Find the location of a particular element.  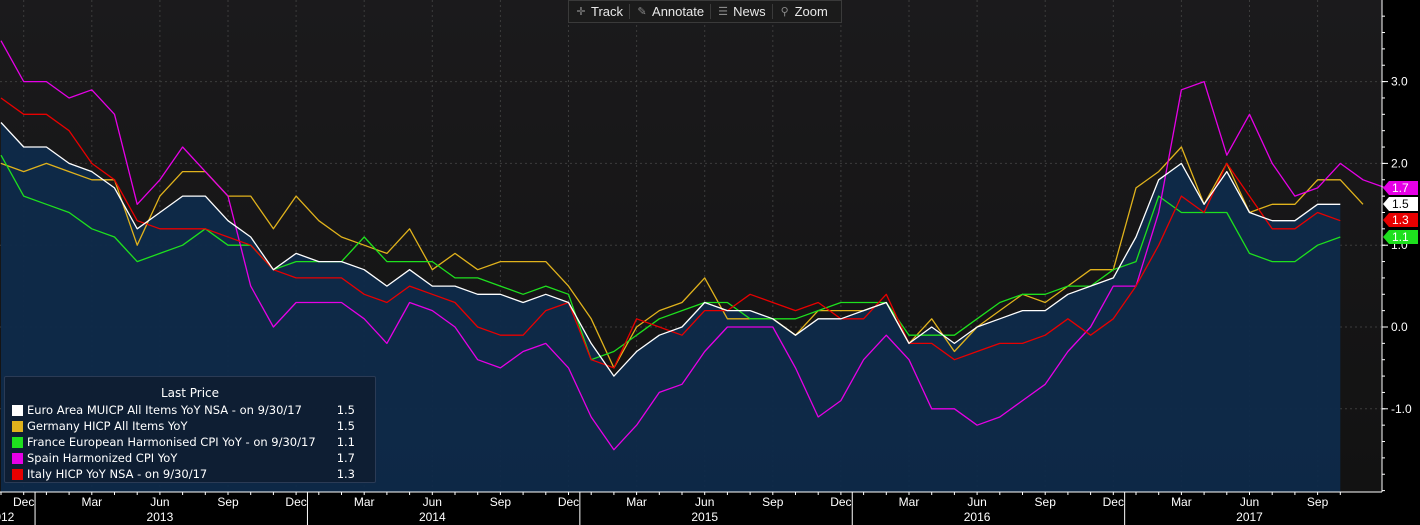

last-value-tag: 1.7 is located at coordinates (1400, 188).